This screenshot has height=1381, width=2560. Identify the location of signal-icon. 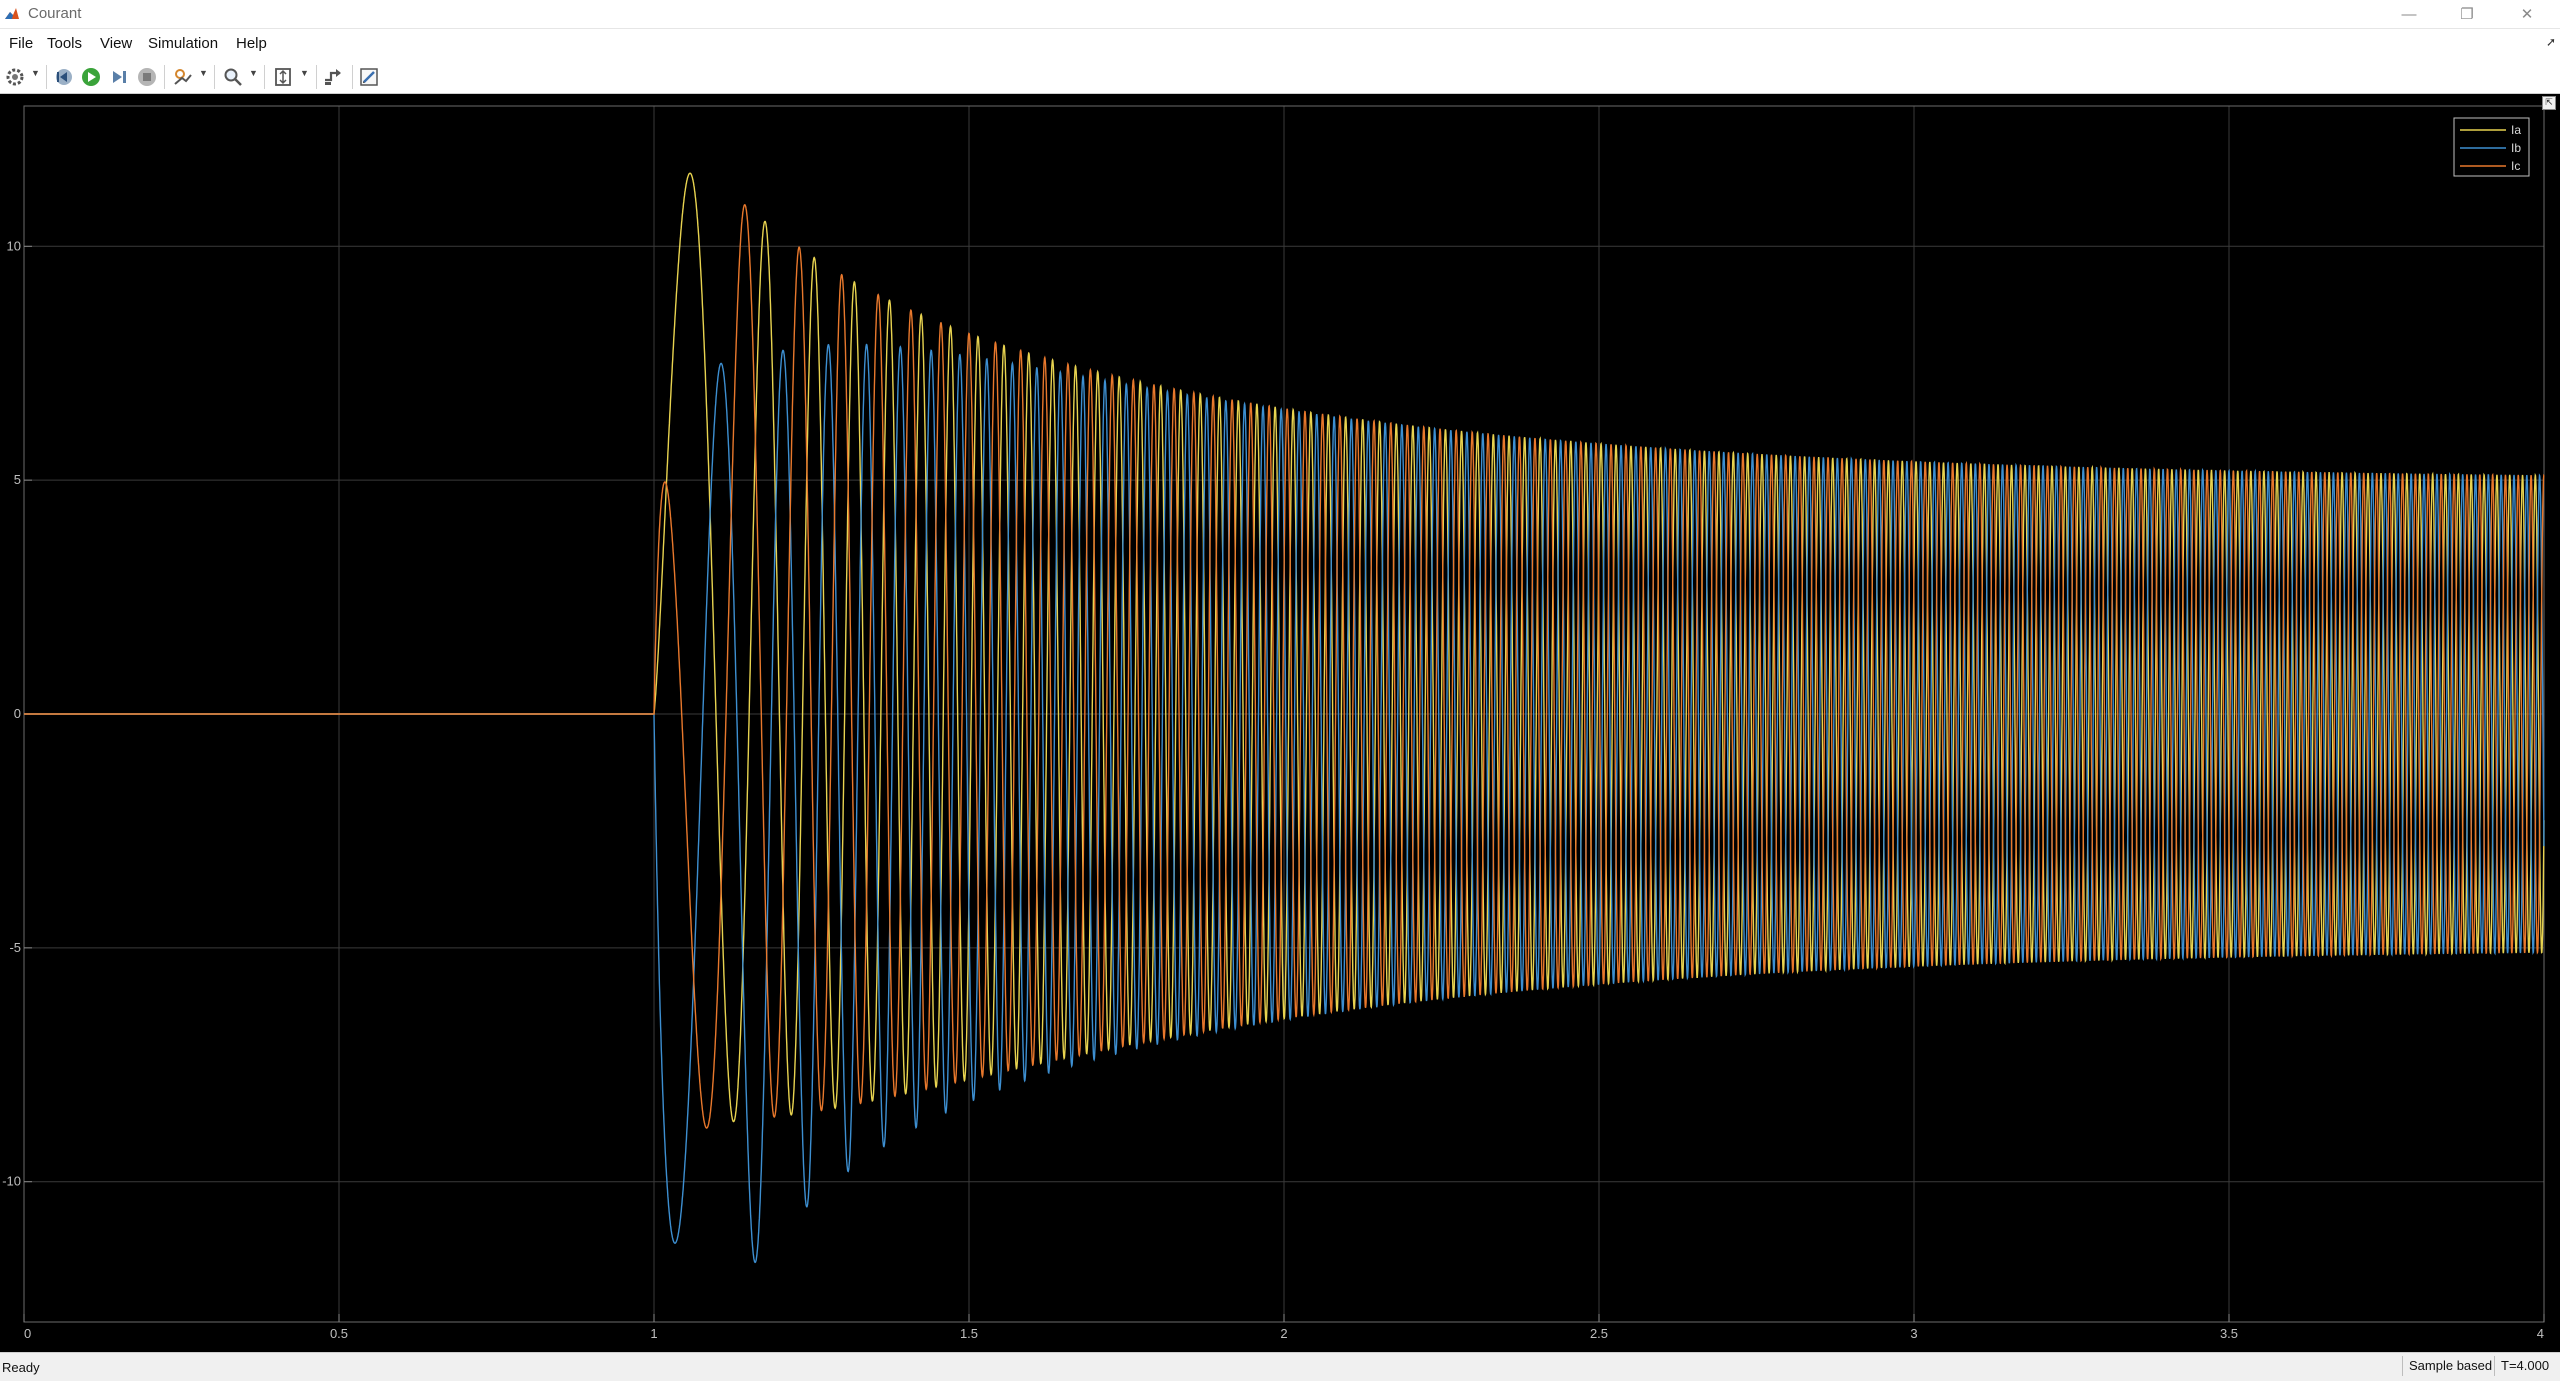
(333, 77).